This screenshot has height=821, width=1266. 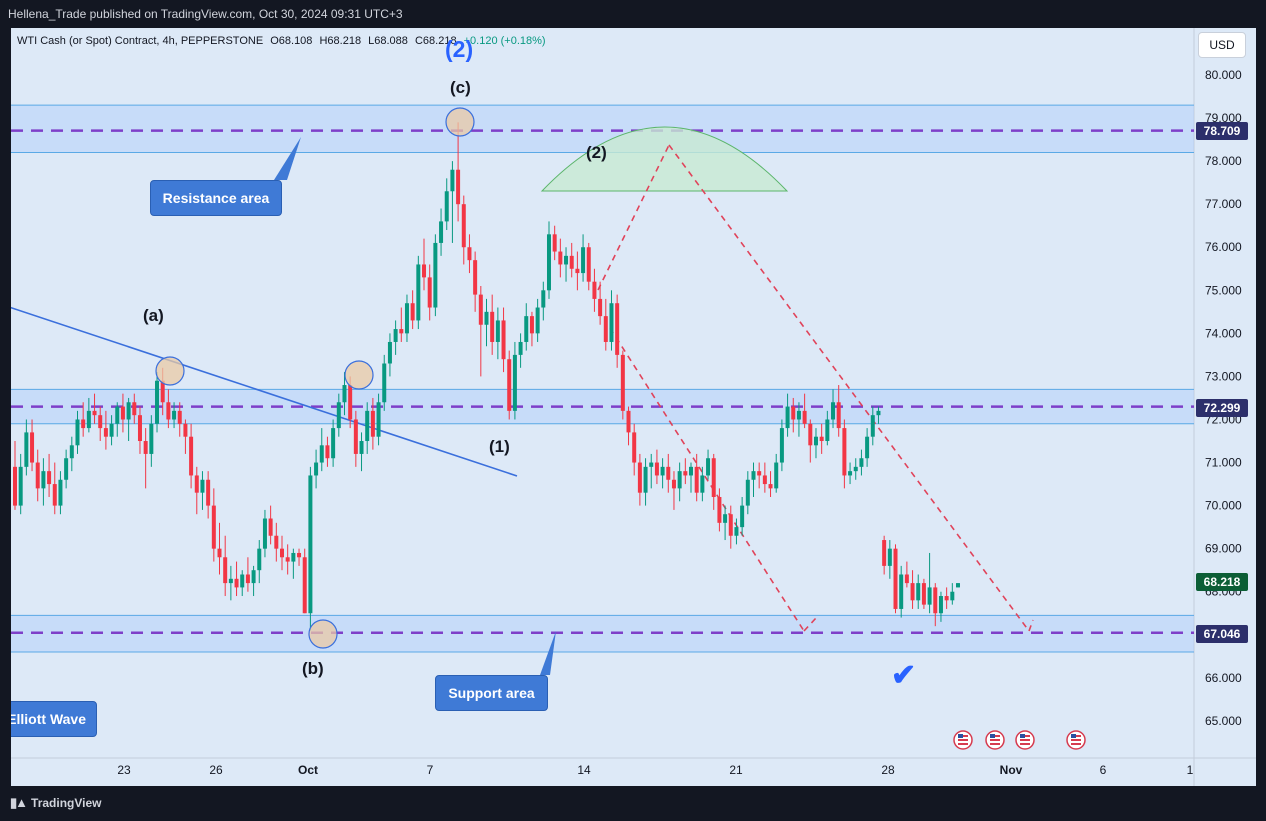 What do you see at coordinates (54, 719) in the screenshot?
I see `elliott-wave-label: Elliott Wave` at bounding box center [54, 719].